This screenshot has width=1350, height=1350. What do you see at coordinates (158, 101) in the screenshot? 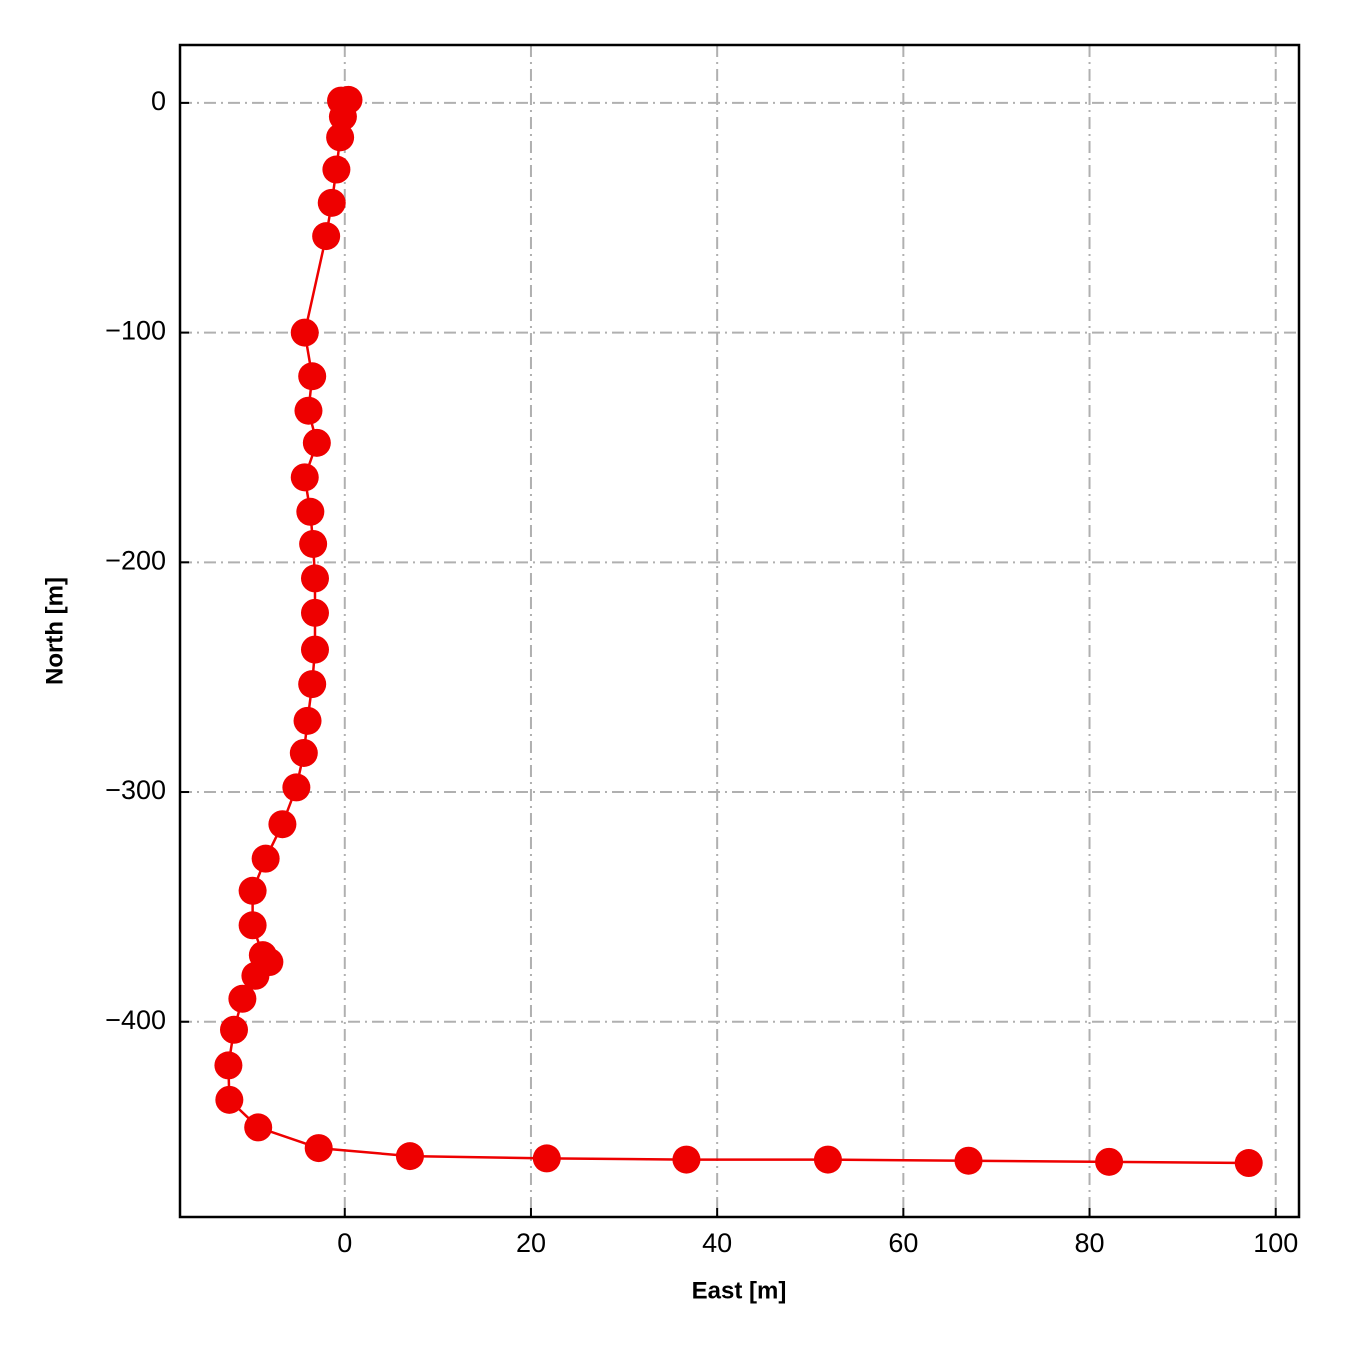
I see `y-tick-label: 0` at bounding box center [158, 101].